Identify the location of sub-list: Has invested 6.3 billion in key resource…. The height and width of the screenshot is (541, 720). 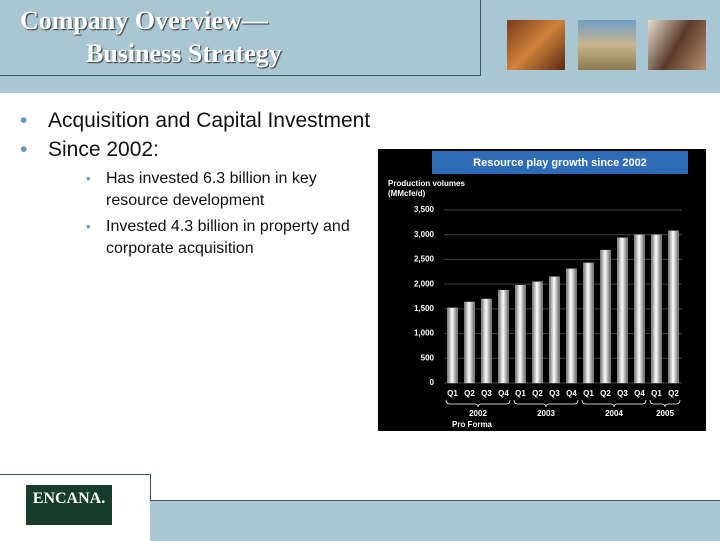
(233, 214).